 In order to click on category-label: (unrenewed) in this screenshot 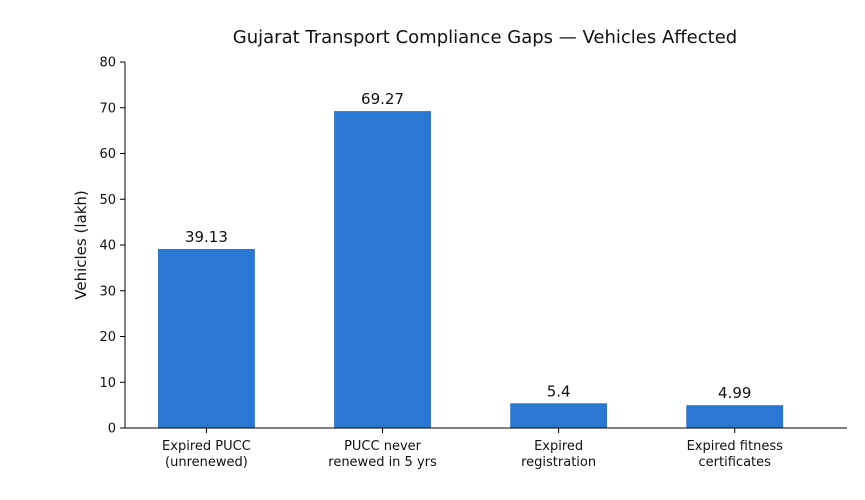, I will do `click(206, 462)`.